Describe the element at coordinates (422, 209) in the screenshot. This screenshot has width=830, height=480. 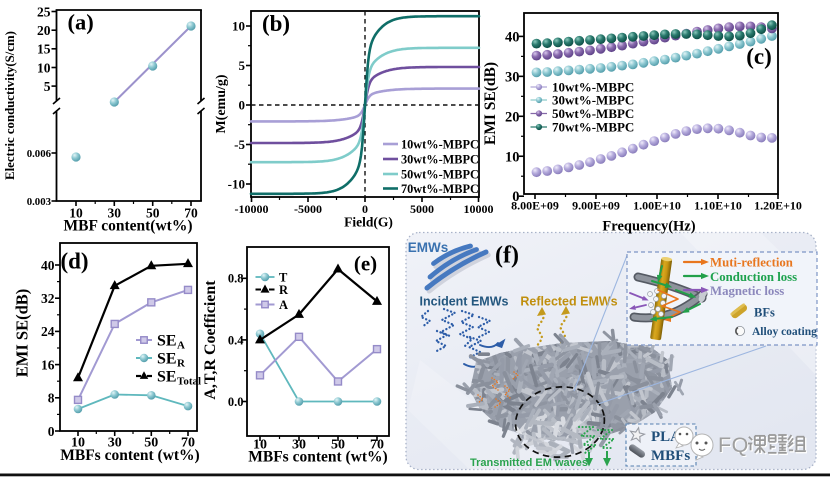
I see `svg-text: 5000` at that location.